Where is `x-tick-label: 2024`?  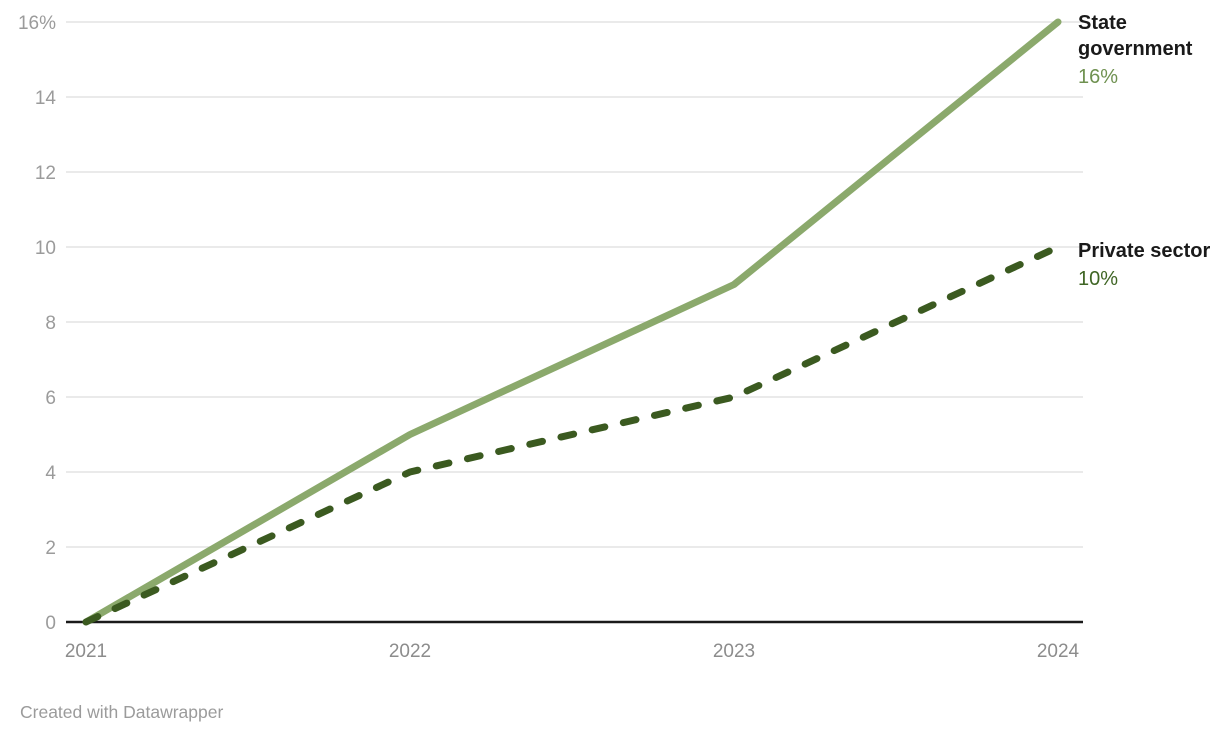 x-tick-label: 2024 is located at coordinates (1058, 651).